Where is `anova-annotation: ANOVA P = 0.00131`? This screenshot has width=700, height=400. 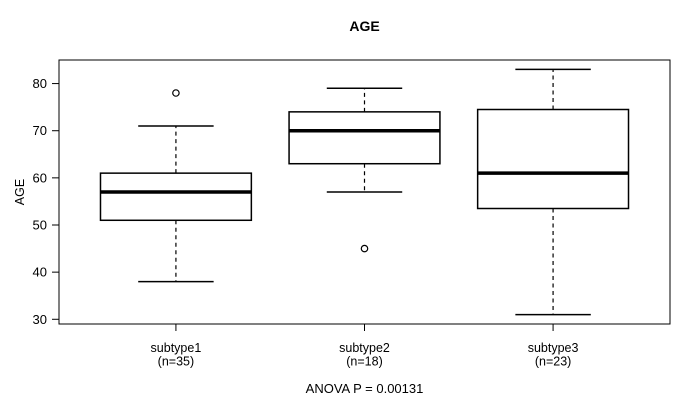
anova-annotation: ANOVA P = 0.00131 is located at coordinates (364, 388).